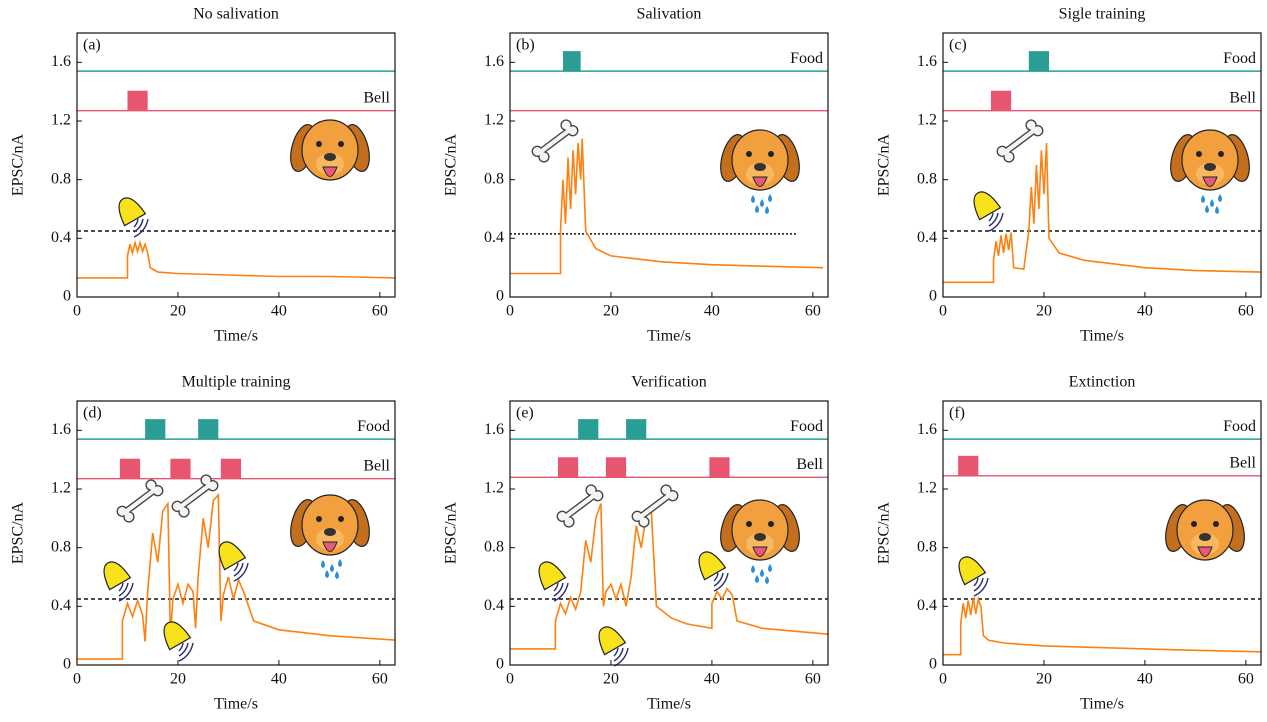 Image resolution: width=1267 pixels, height=722 pixels. What do you see at coordinates (1239, 58) in the screenshot?
I see `stimulus-label: Food` at bounding box center [1239, 58].